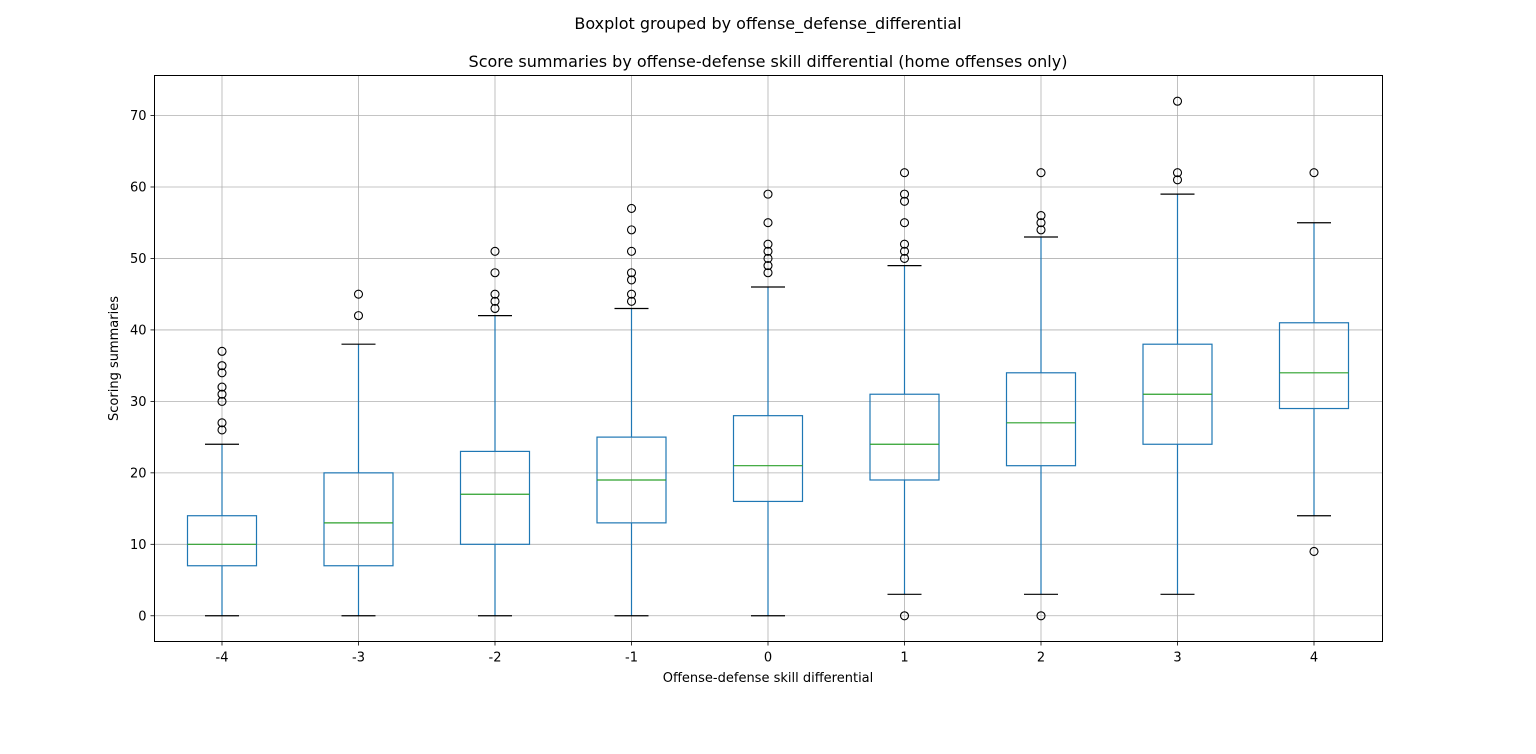 The image size is (1536, 754). What do you see at coordinates (495, 658) in the screenshot?
I see `x-tick-label: -2` at bounding box center [495, 658].